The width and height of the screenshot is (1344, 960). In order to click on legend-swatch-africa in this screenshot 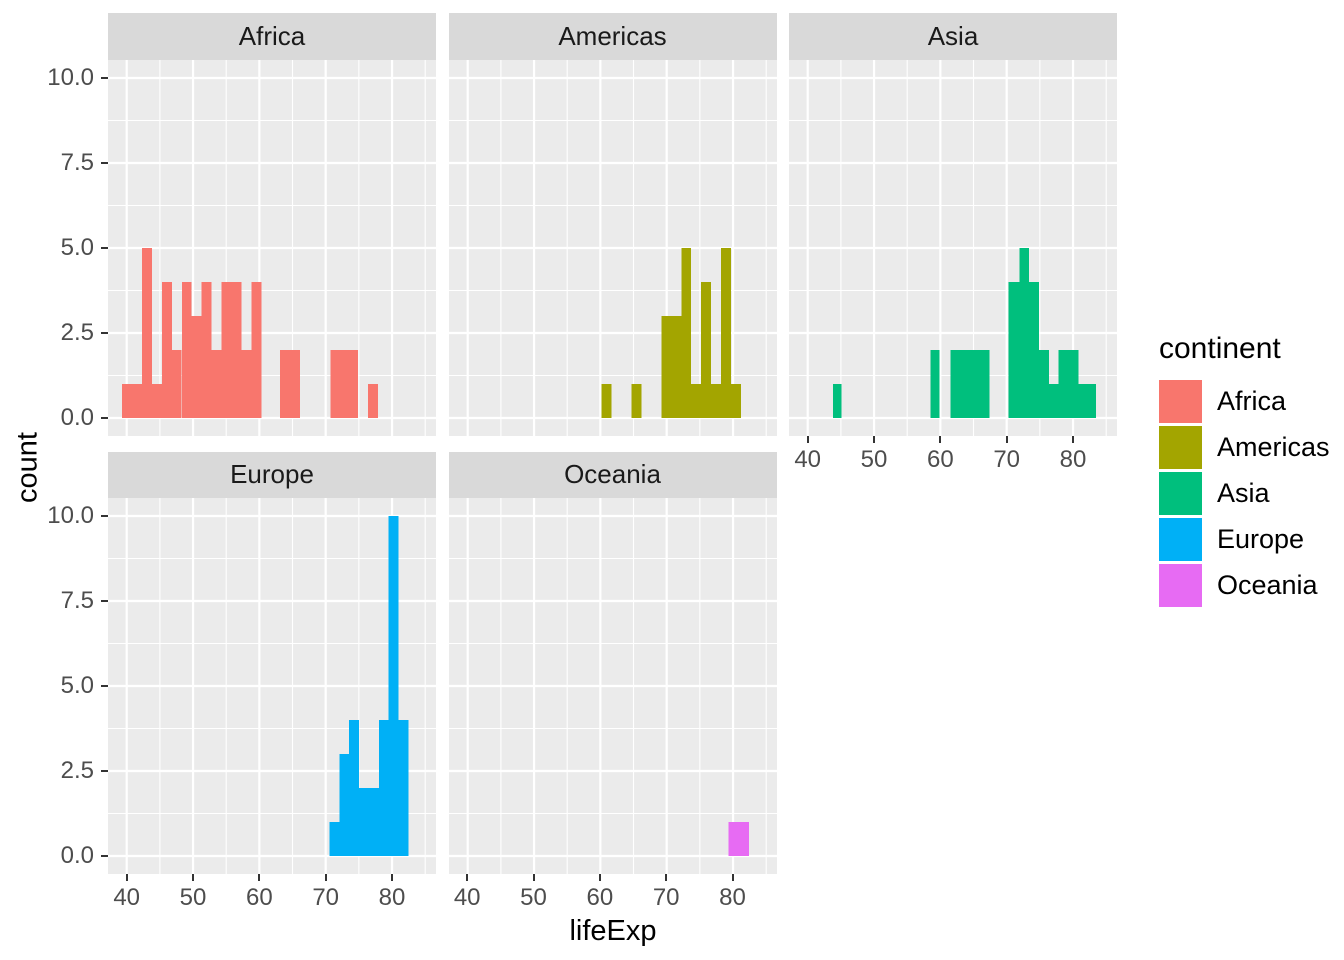, I will do `click(1180, 401)`.